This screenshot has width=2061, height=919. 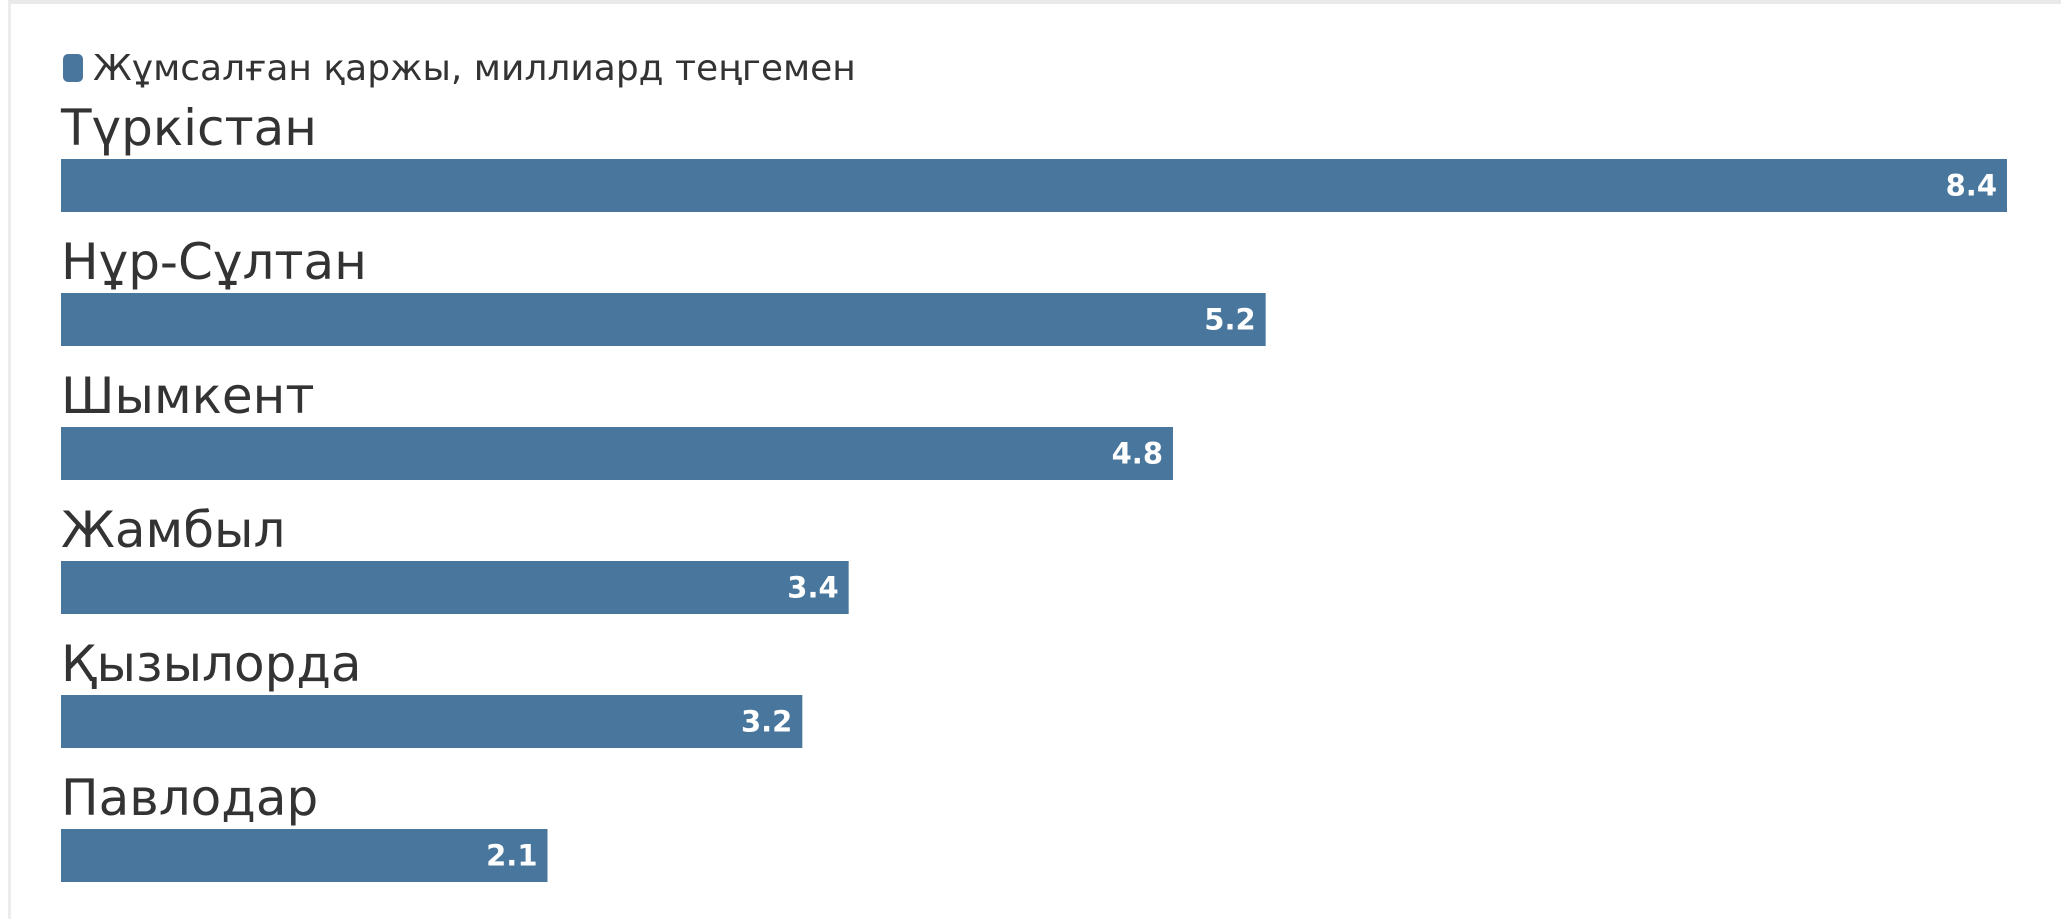 I want to click on legend-label: Жұмсалған қаржы, миллиард теңгемен, so click(x=474, y=68).